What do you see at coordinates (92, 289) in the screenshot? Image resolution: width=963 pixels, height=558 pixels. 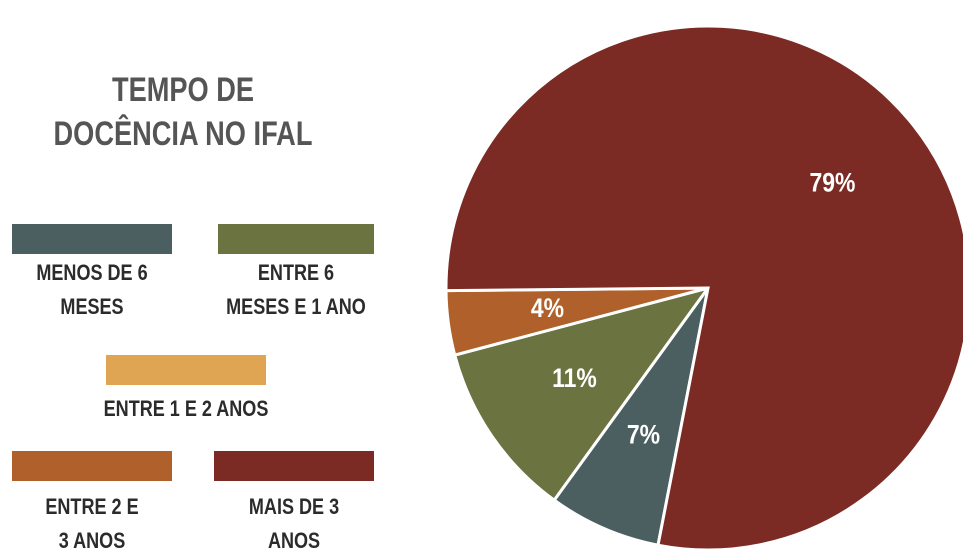 I see `legend-label: MENOS DE 6 MESES` at bounding box center [92, 289].